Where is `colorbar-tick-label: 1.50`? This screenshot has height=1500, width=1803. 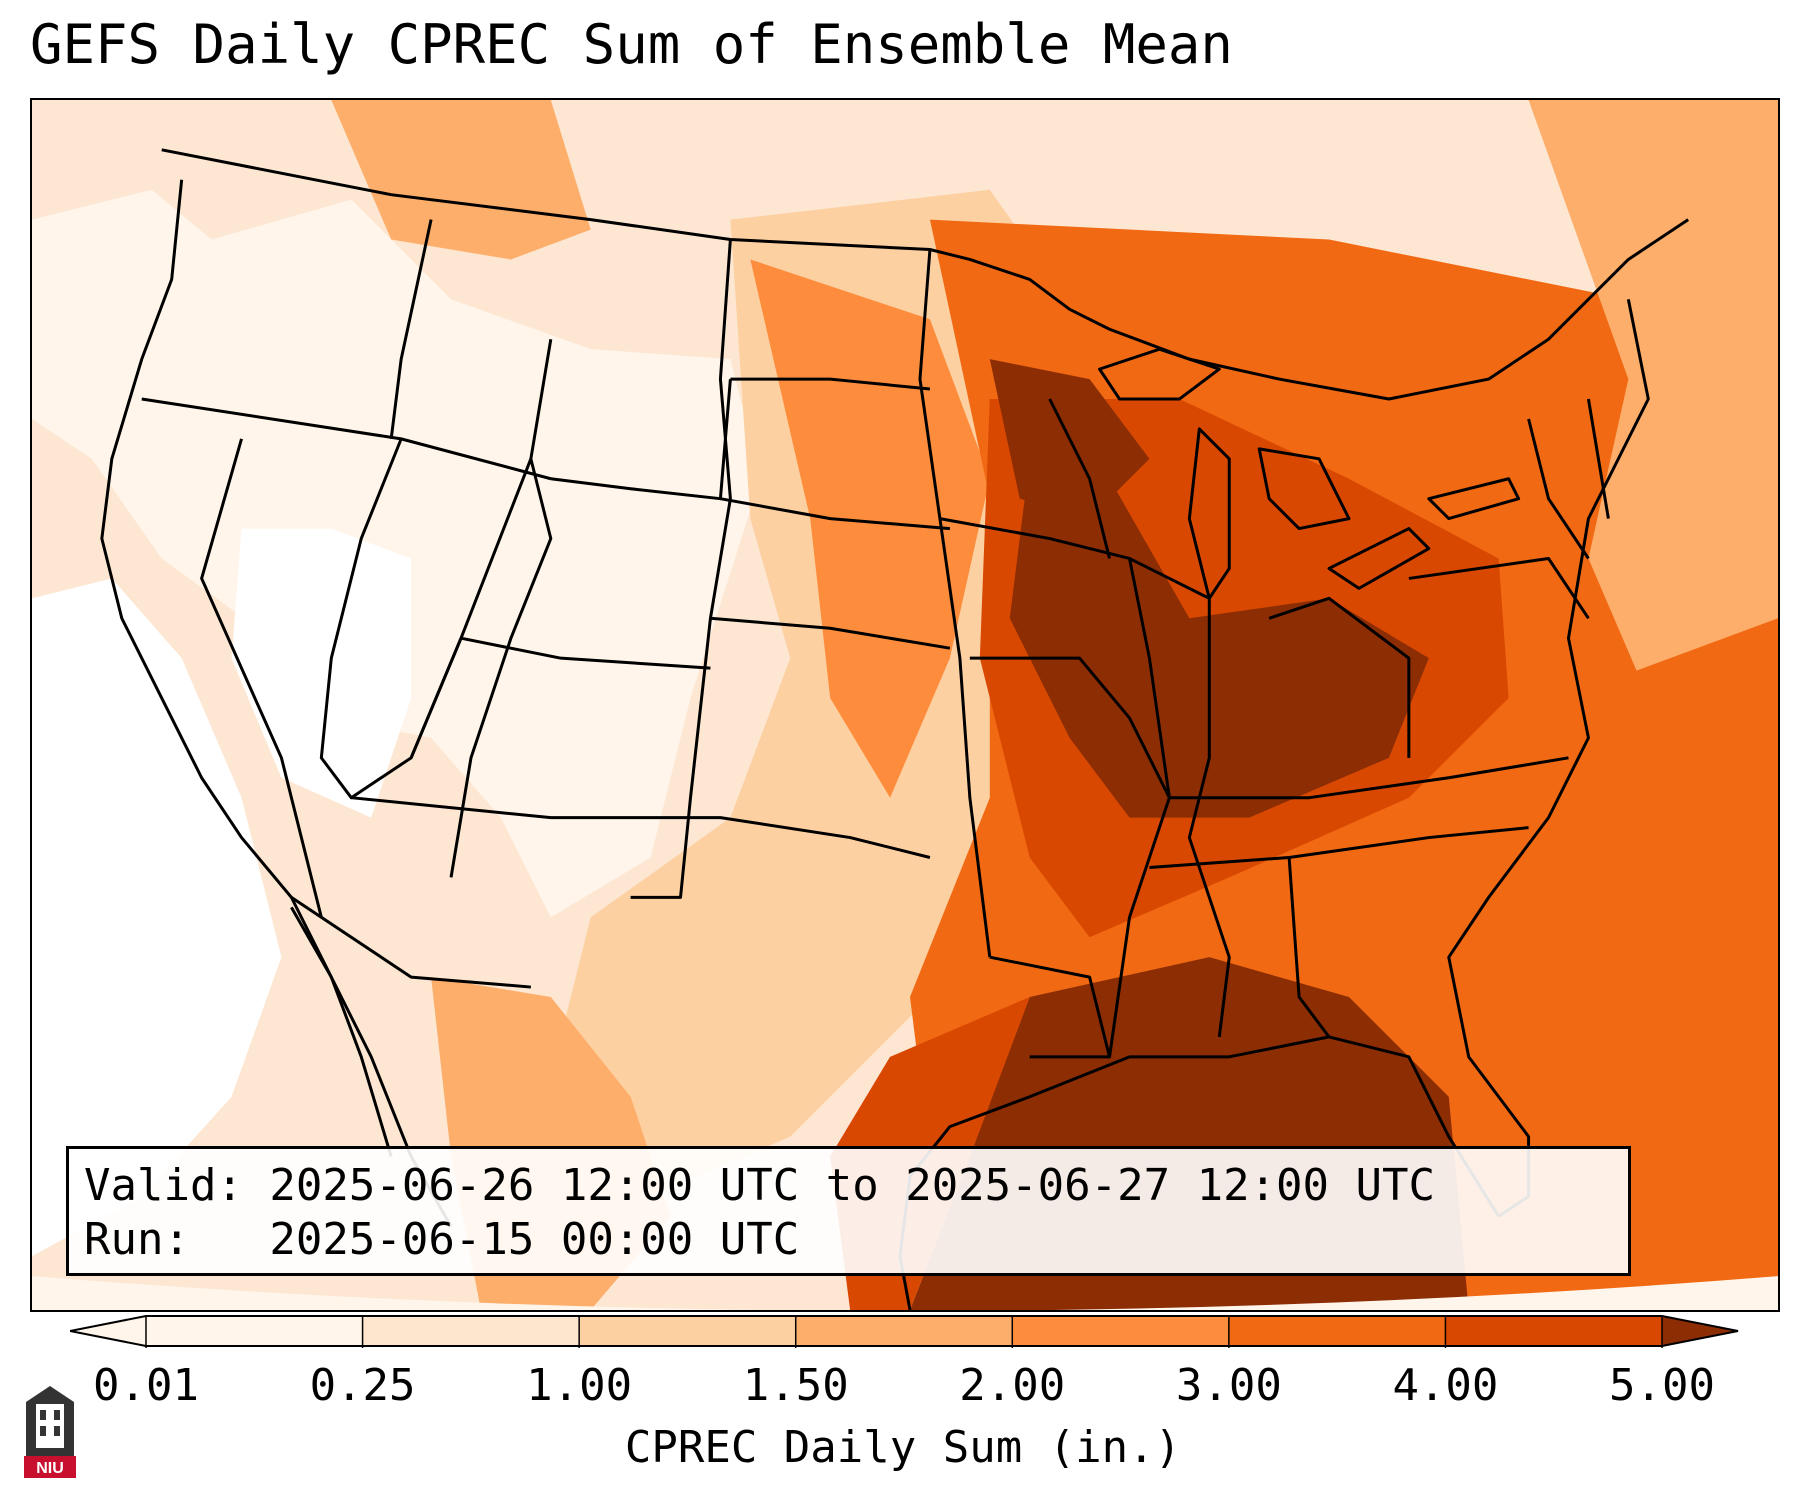
colorbar-tick-label: 1.50 is located at coordinates (795, 1385).